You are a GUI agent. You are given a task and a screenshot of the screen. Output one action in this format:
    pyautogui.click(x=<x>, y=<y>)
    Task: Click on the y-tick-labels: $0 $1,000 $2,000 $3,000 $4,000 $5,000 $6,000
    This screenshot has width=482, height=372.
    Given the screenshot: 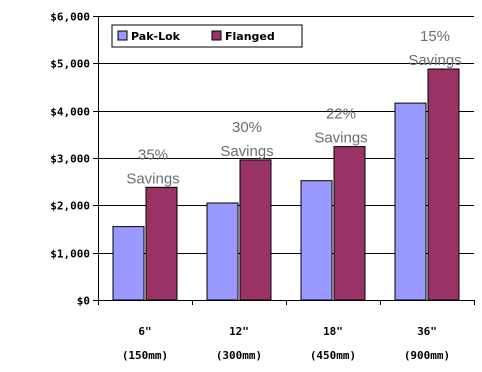 What is the action you would take?
    pyautogui.click(x=70, y=159)
    